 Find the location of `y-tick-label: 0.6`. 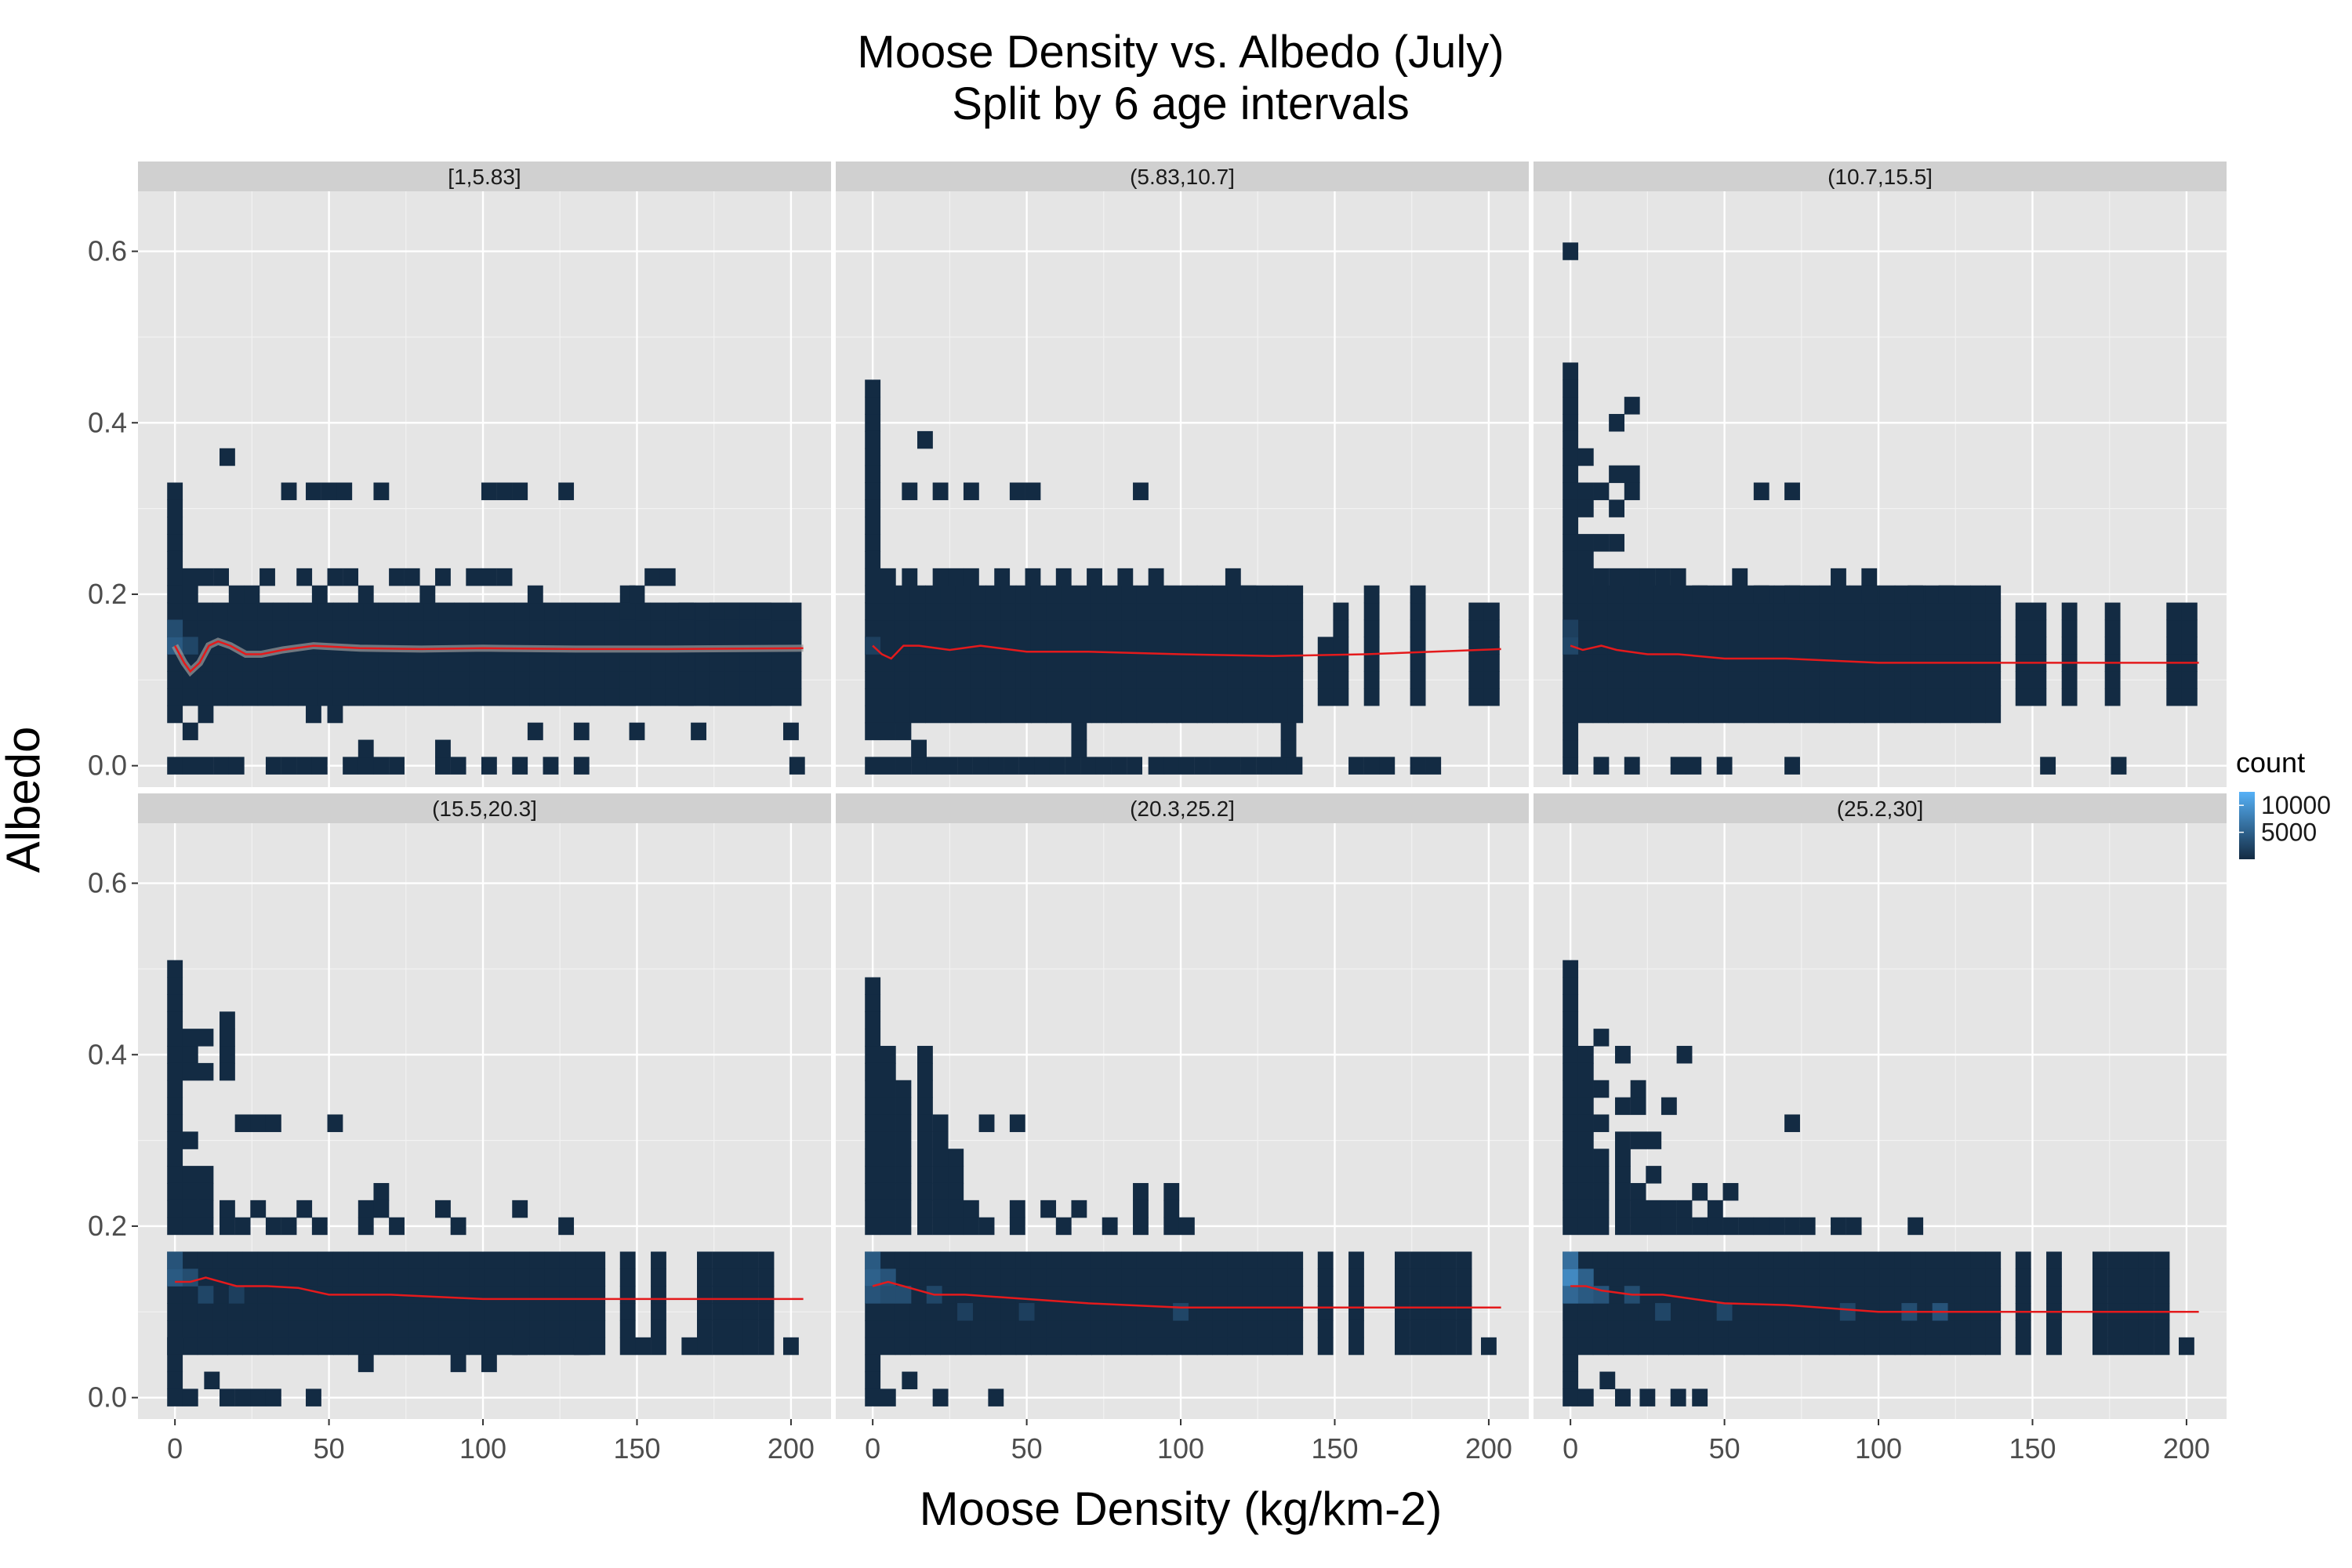

y-tick-label: 0.6 is located at coordinates (107, 251).